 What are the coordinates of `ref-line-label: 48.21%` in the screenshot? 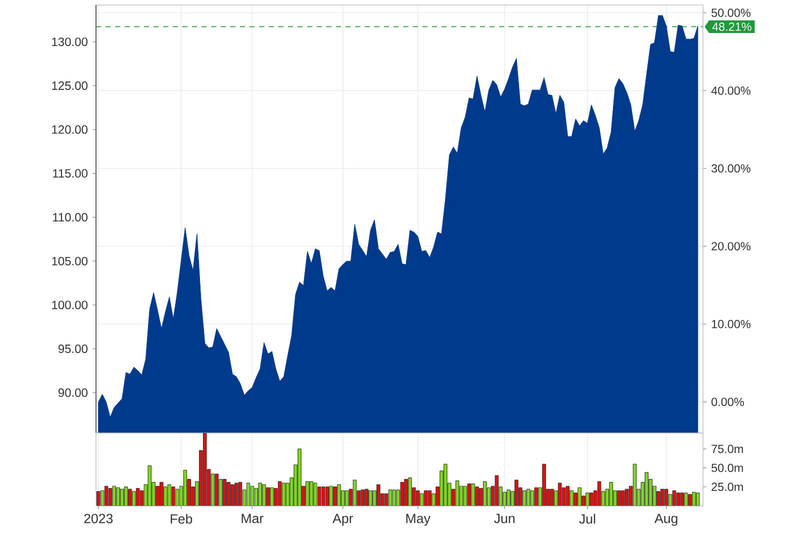 It's located at (732, 26).